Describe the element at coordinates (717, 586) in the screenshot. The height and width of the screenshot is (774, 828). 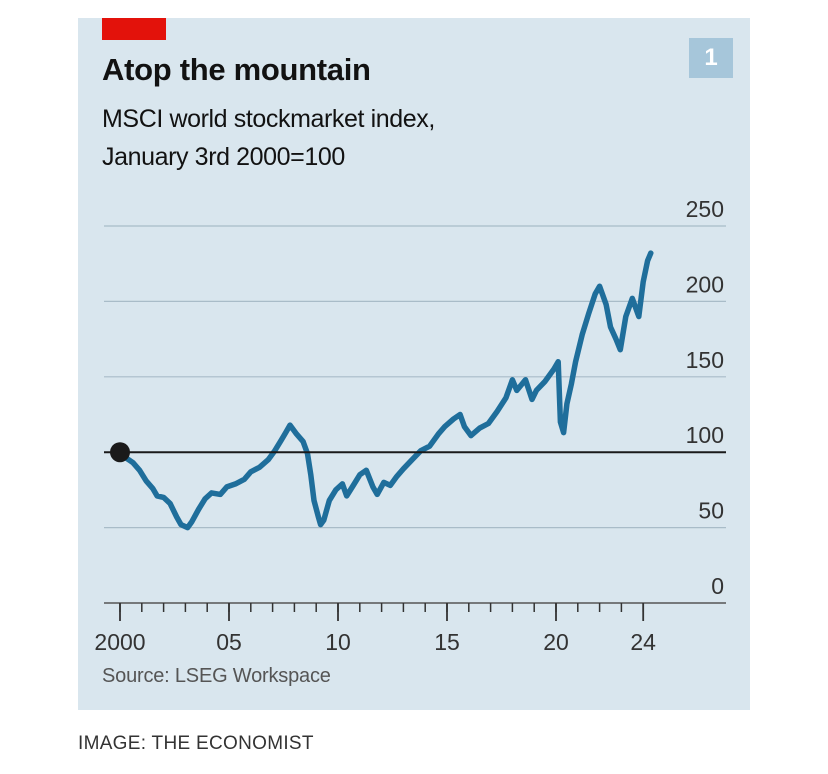
I see `y-tick-label: 0` at that location.